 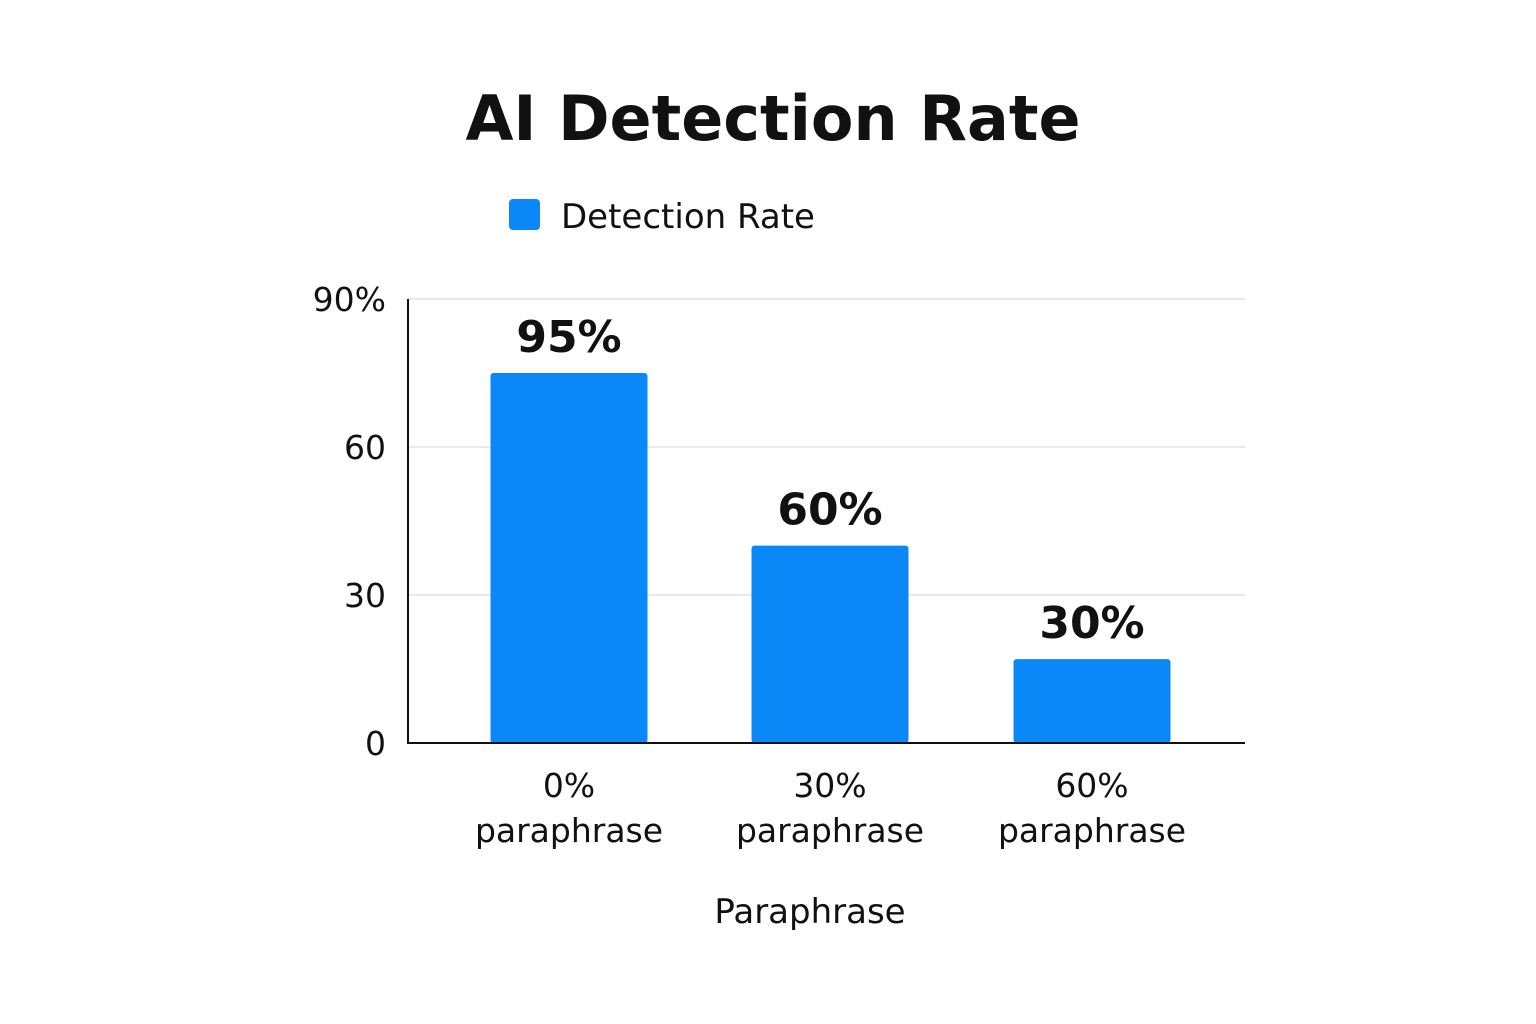 What do you see at coordinates (1091, 785) in the screenshot?
I see `x-tick-label-line: 60%` at bounding box center [1091, 785].